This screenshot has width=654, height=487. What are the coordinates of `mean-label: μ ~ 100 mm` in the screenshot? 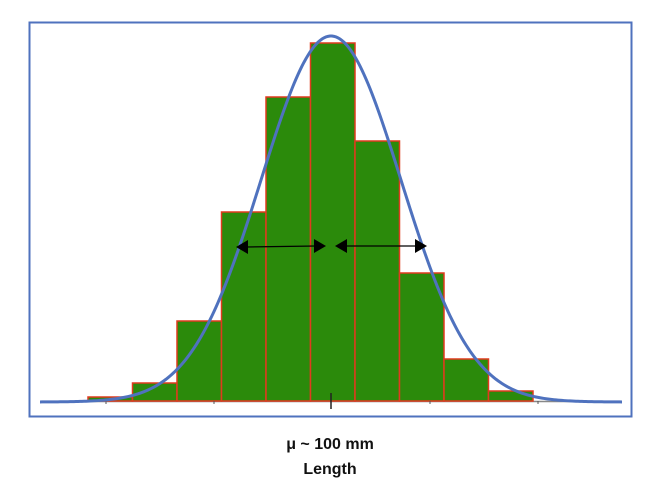 It's located at (330, 444).